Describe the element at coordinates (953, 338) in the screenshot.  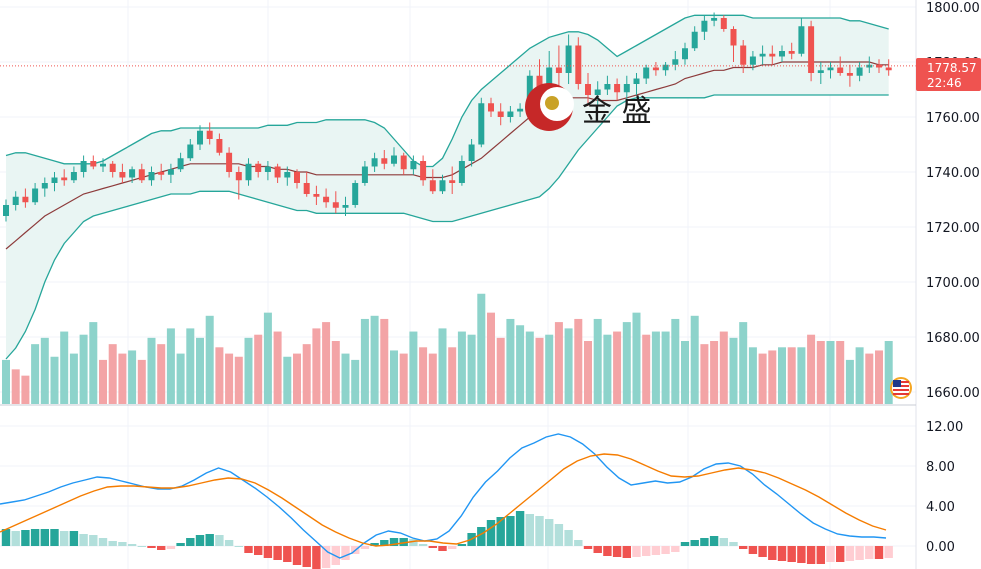
I see `price-axis-label: 1680.00` at that location.